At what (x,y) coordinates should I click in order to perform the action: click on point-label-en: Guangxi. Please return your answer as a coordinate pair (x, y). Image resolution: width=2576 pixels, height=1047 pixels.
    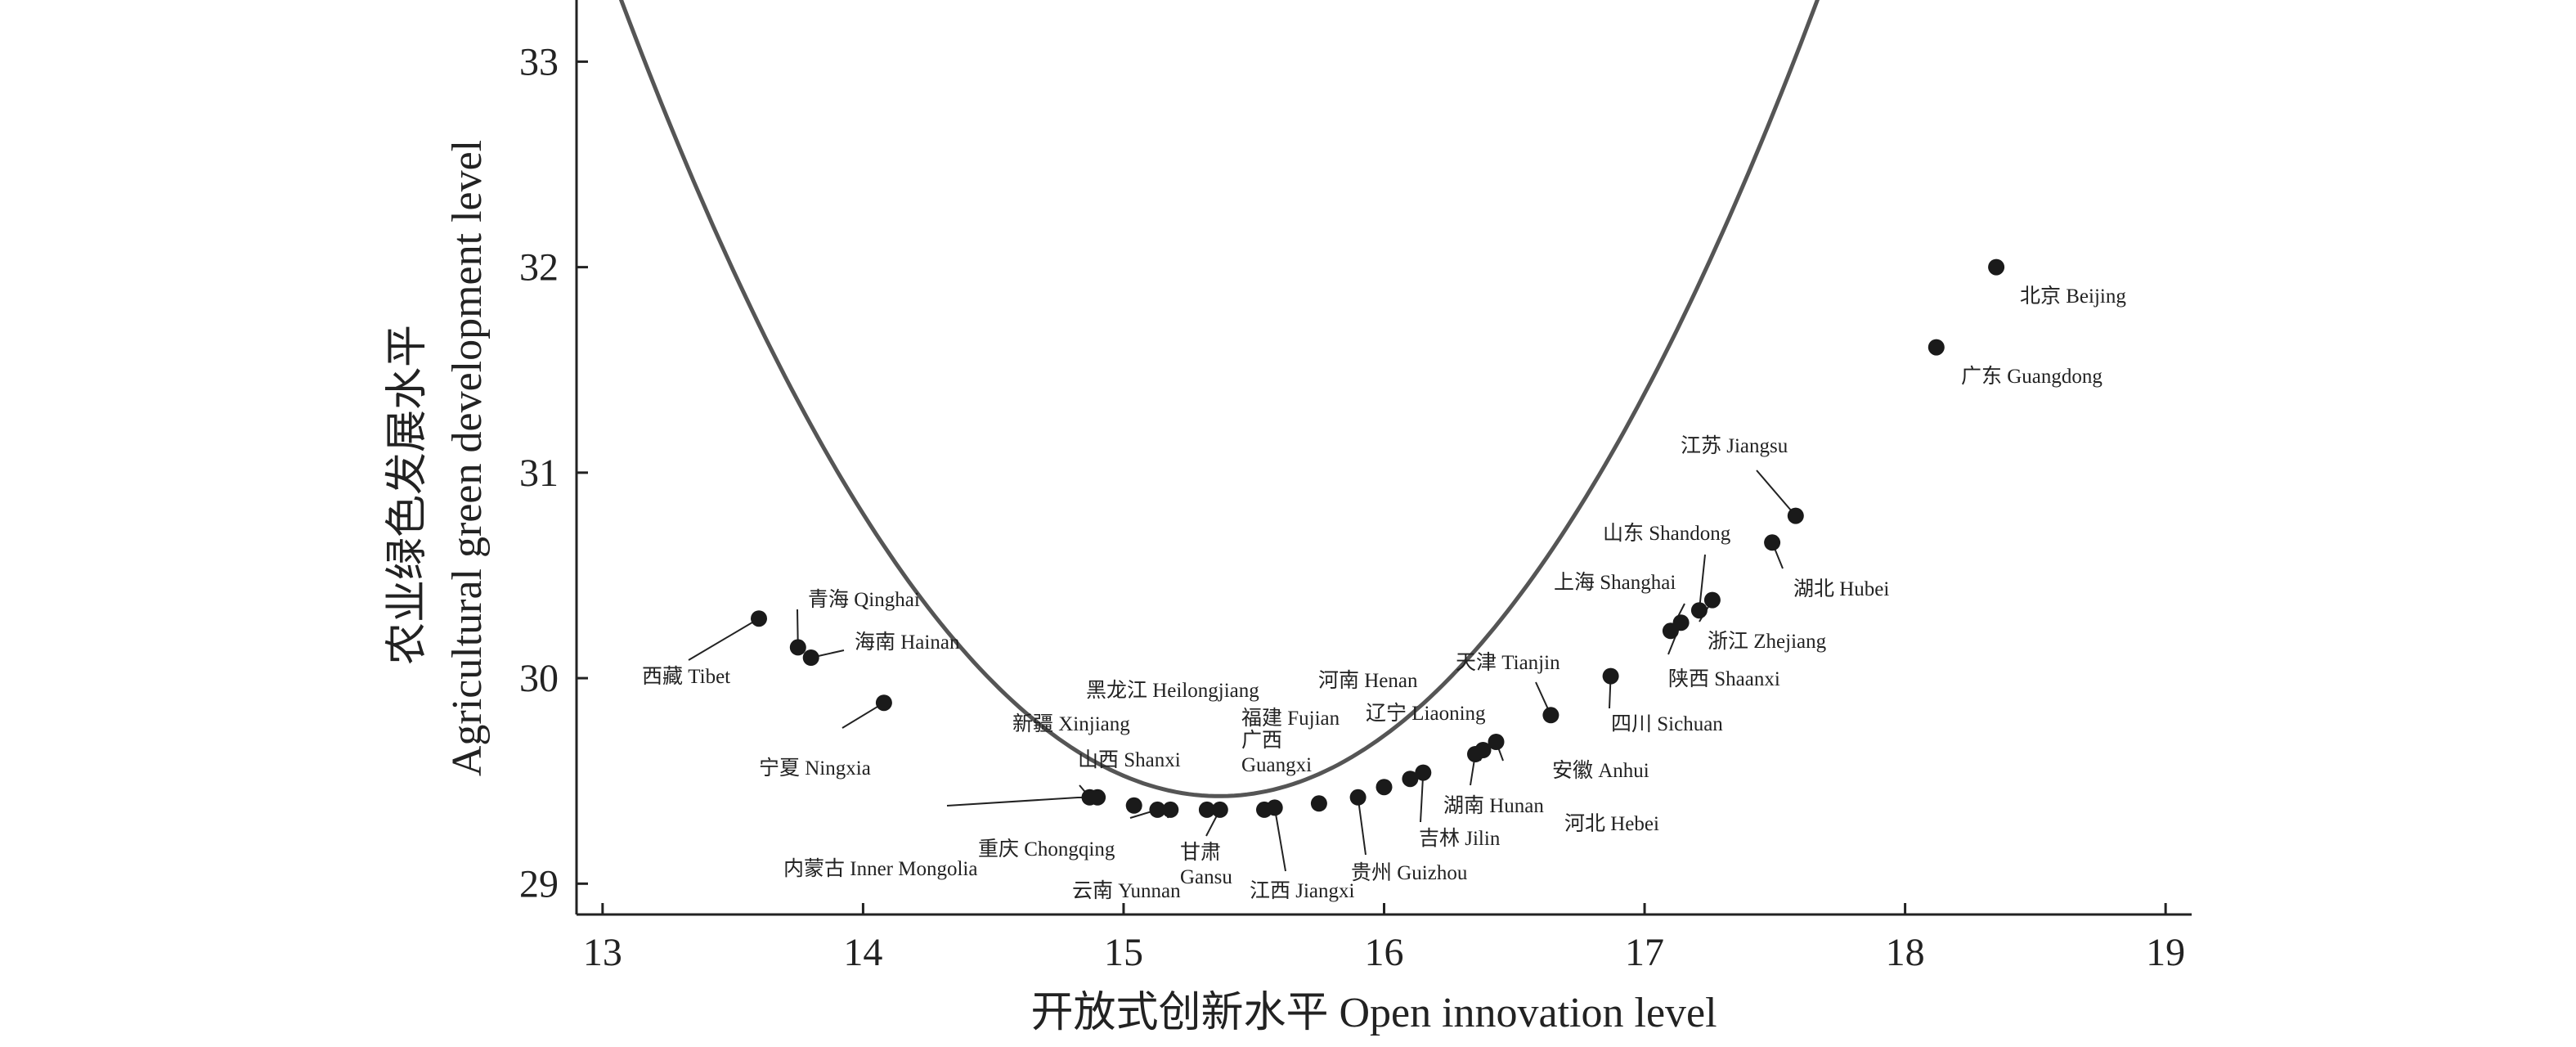
    Looking at the image, I should click on (1276, 765).